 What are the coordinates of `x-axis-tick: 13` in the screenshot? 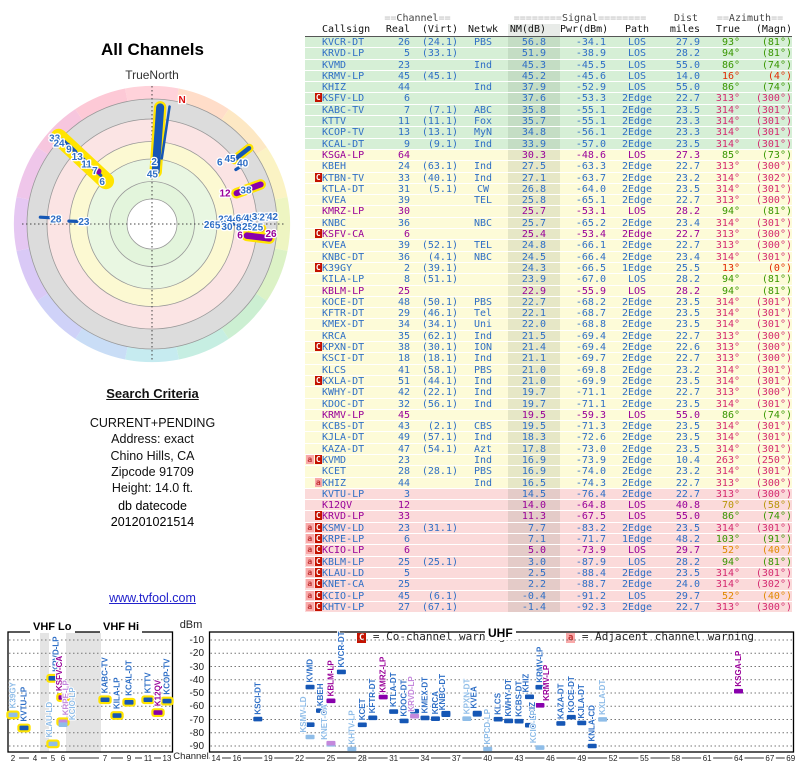 It's located at (167, 758).